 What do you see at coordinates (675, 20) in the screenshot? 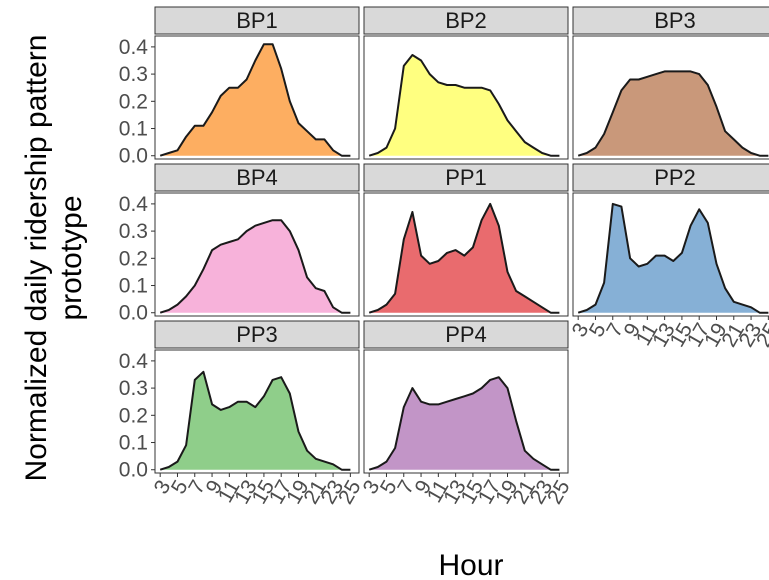
I see `facet-label: BP3` at bounding box center [675, 20].